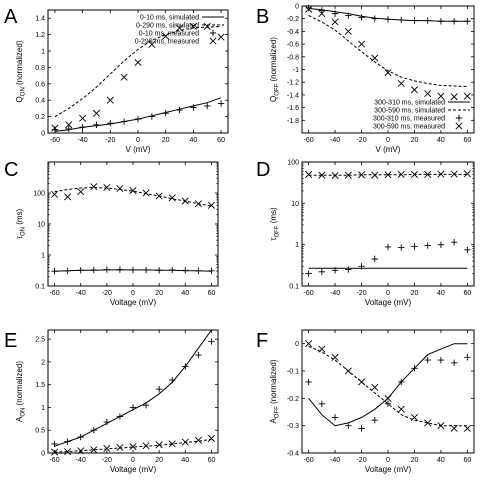  Describe the element at coordinates (275, 224) in the screenshot. I see `y-axis-label: τOFF (ms)` at that location.